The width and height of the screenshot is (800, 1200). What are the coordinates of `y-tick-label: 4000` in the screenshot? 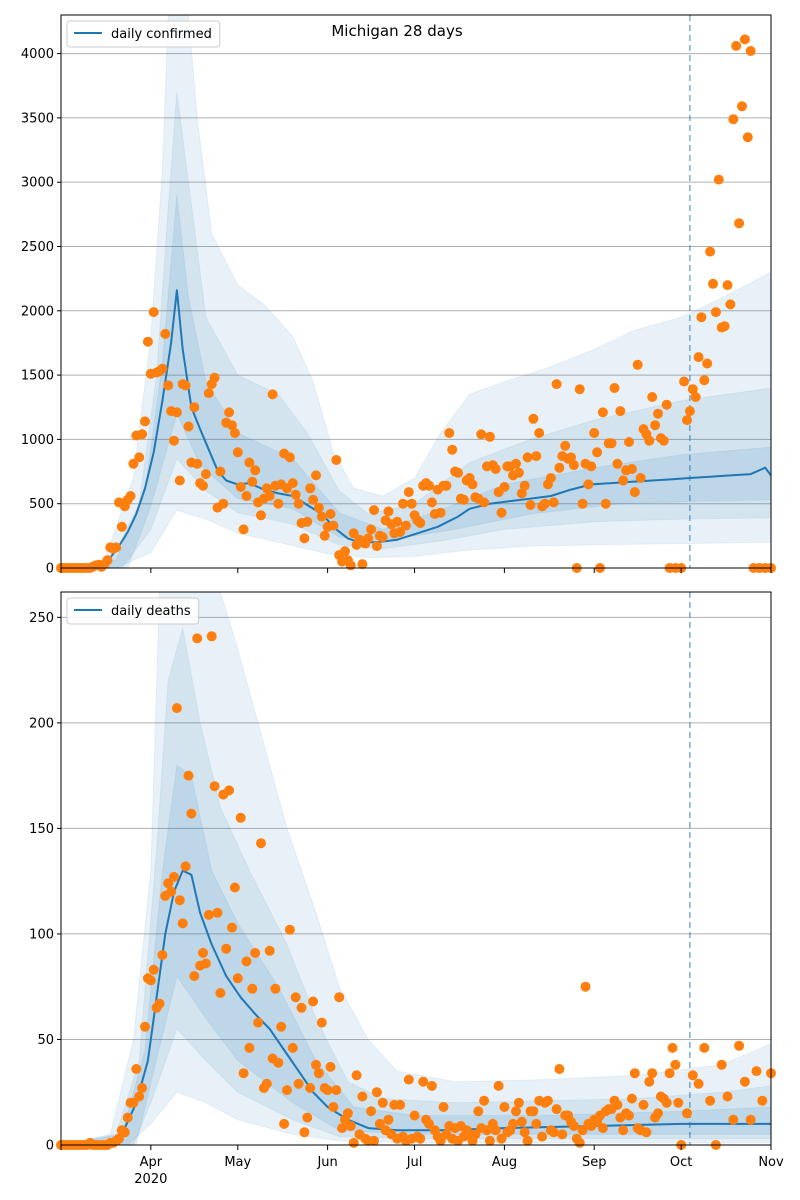 It's located at (37, 54).